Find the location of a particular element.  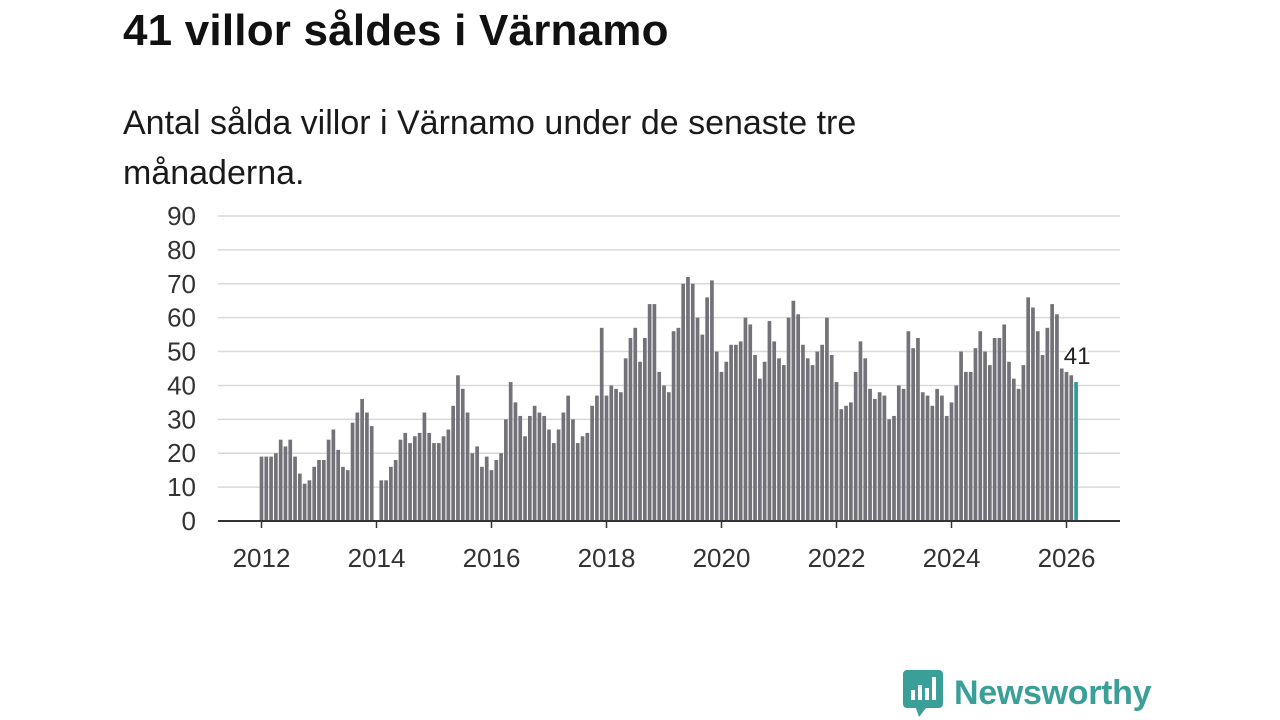

x-tick-label: 2024 is located at coordinates (952, 558).